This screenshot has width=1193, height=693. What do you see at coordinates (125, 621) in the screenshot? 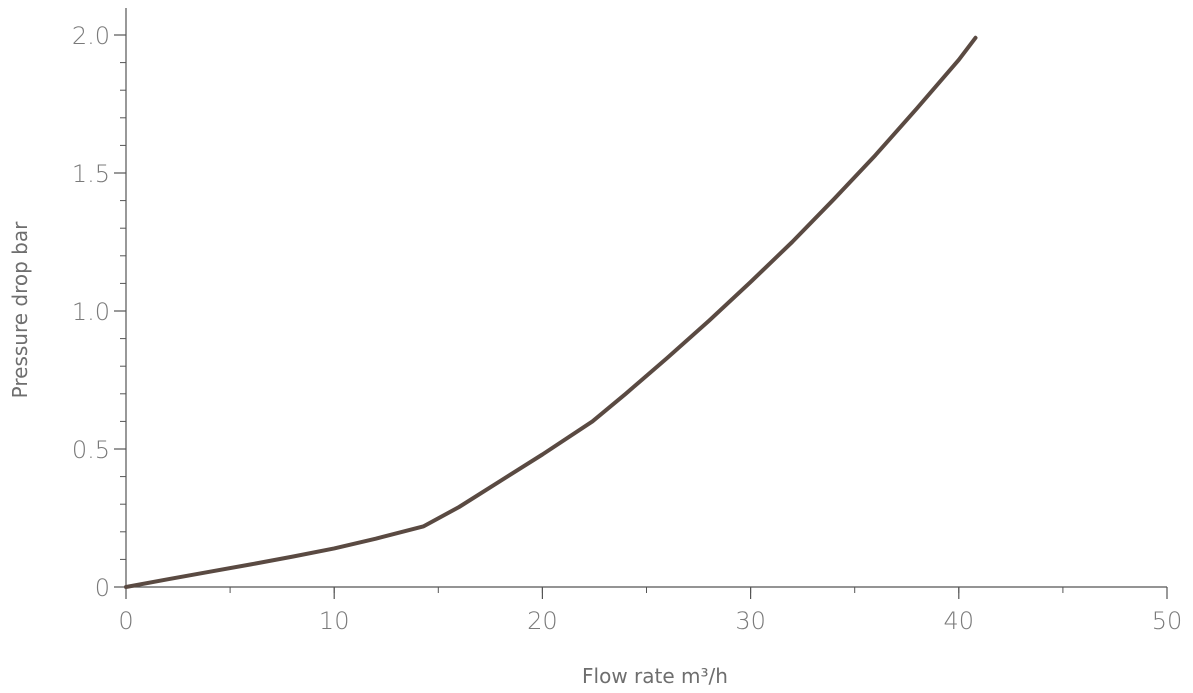
I see `x-tick-label: 0` at bounding box center [125, 621].